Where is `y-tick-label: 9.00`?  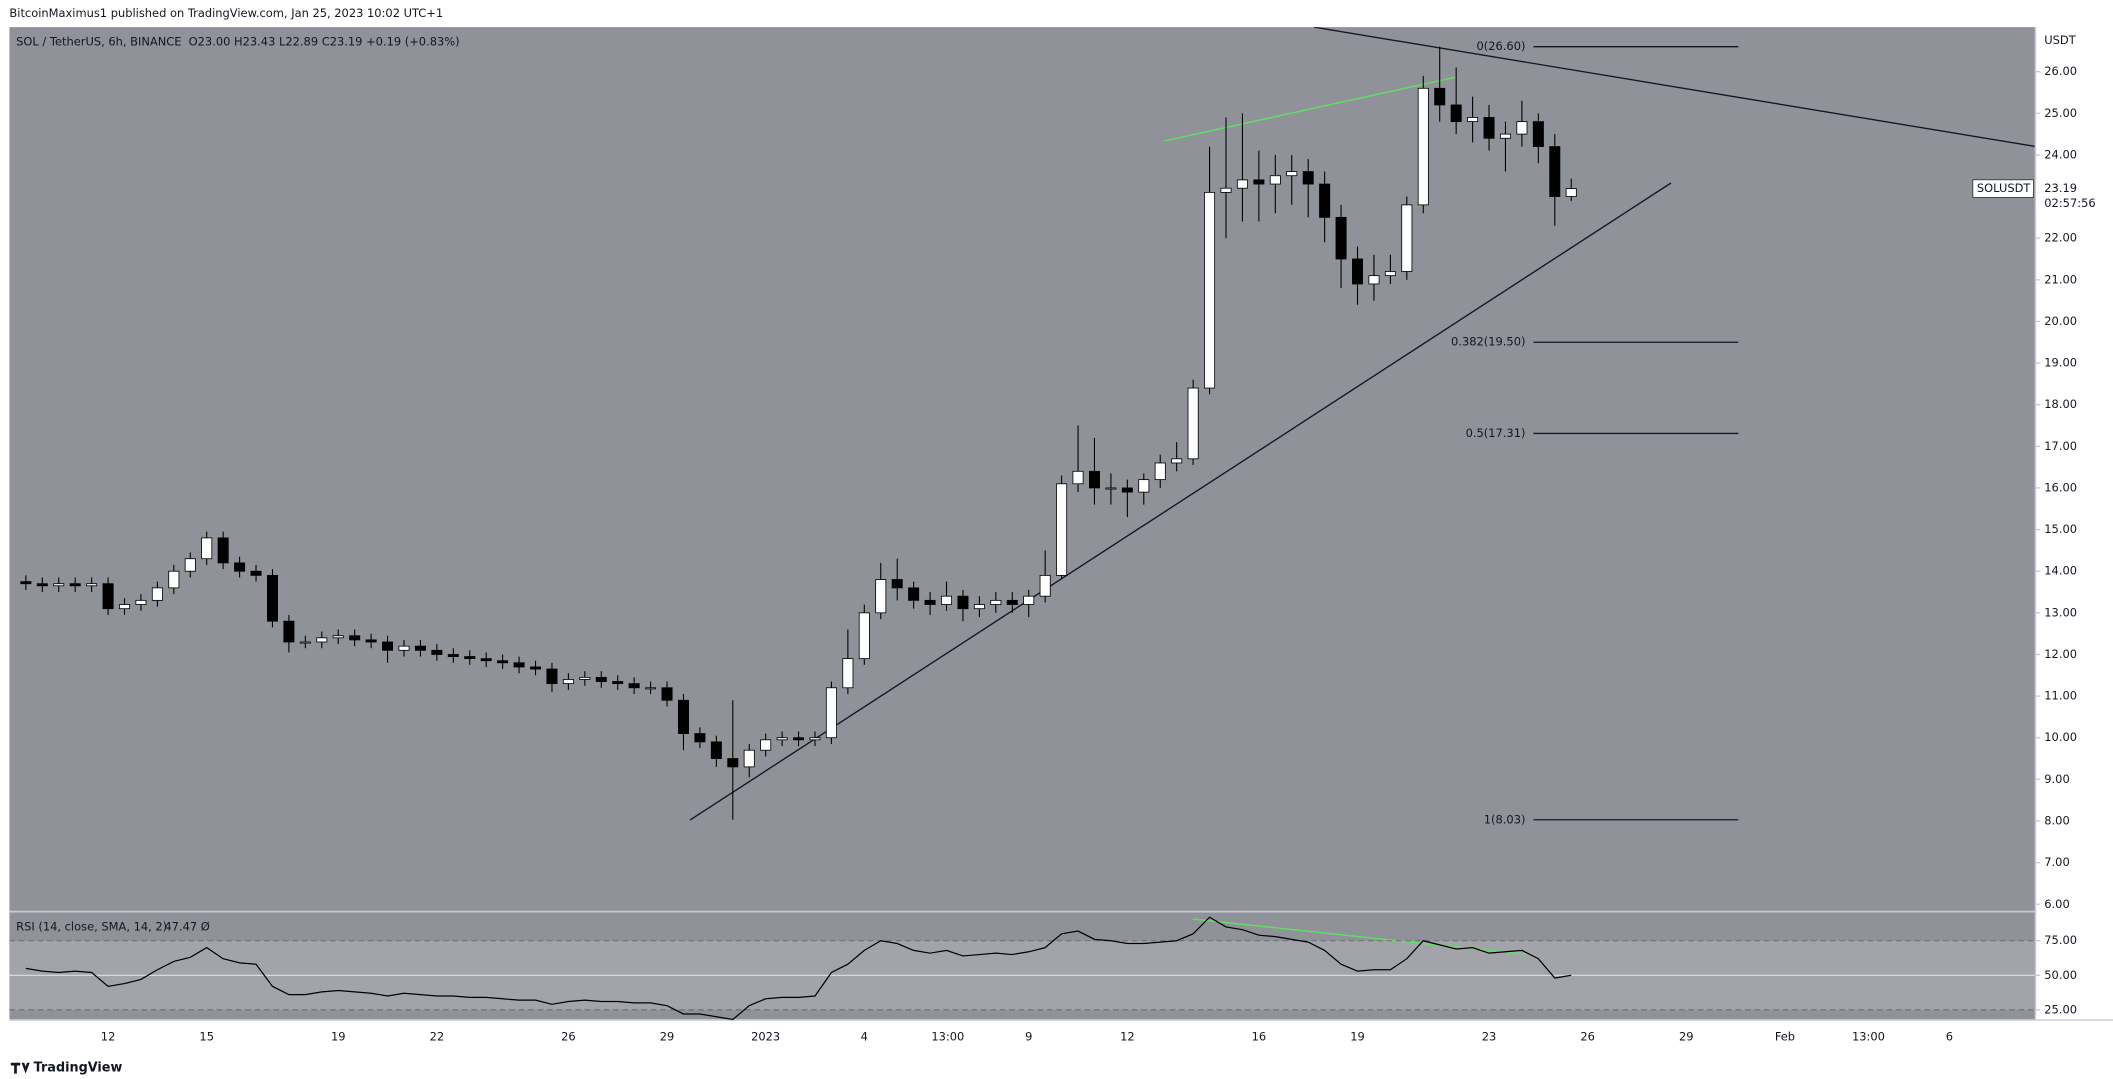
y-tick-label: 9.00 is located at coordinates (2056, 779).